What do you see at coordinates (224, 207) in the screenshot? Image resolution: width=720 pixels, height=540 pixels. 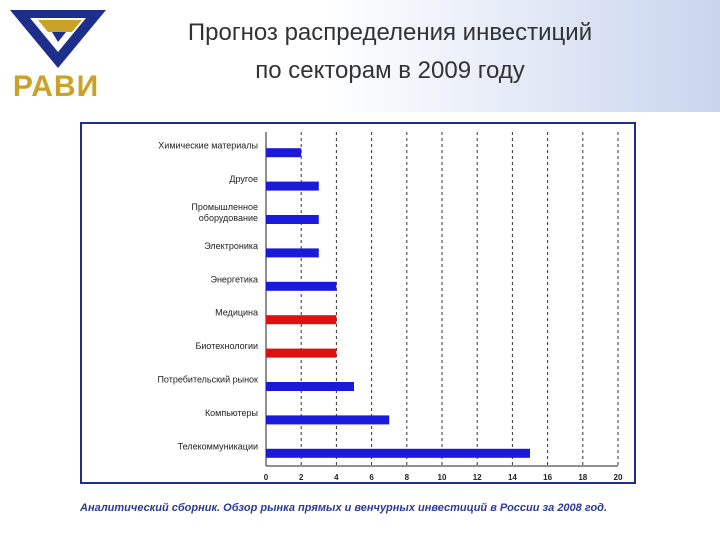 I see `category-label-2-0: Промышленное` at bounding box center [224, 207].